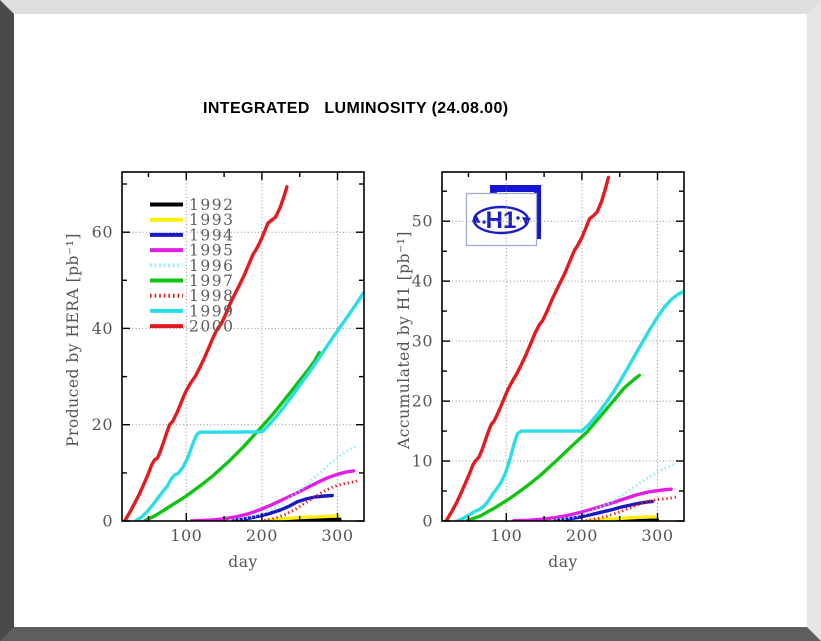 The height and width of the screenshot is (641, 821). I want to click on chart-title: INTEGRATED LUMINOSITY (24.08.00), so click(356, 108).